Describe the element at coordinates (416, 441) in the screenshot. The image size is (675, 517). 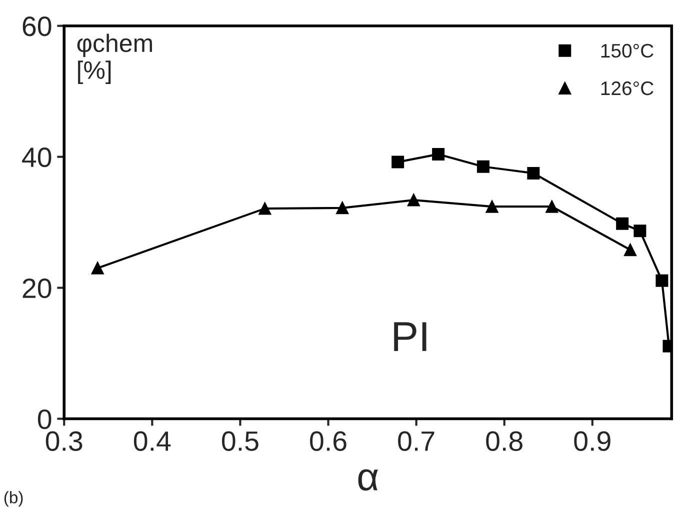
I see `x-tick-label: 0.7` at that location.